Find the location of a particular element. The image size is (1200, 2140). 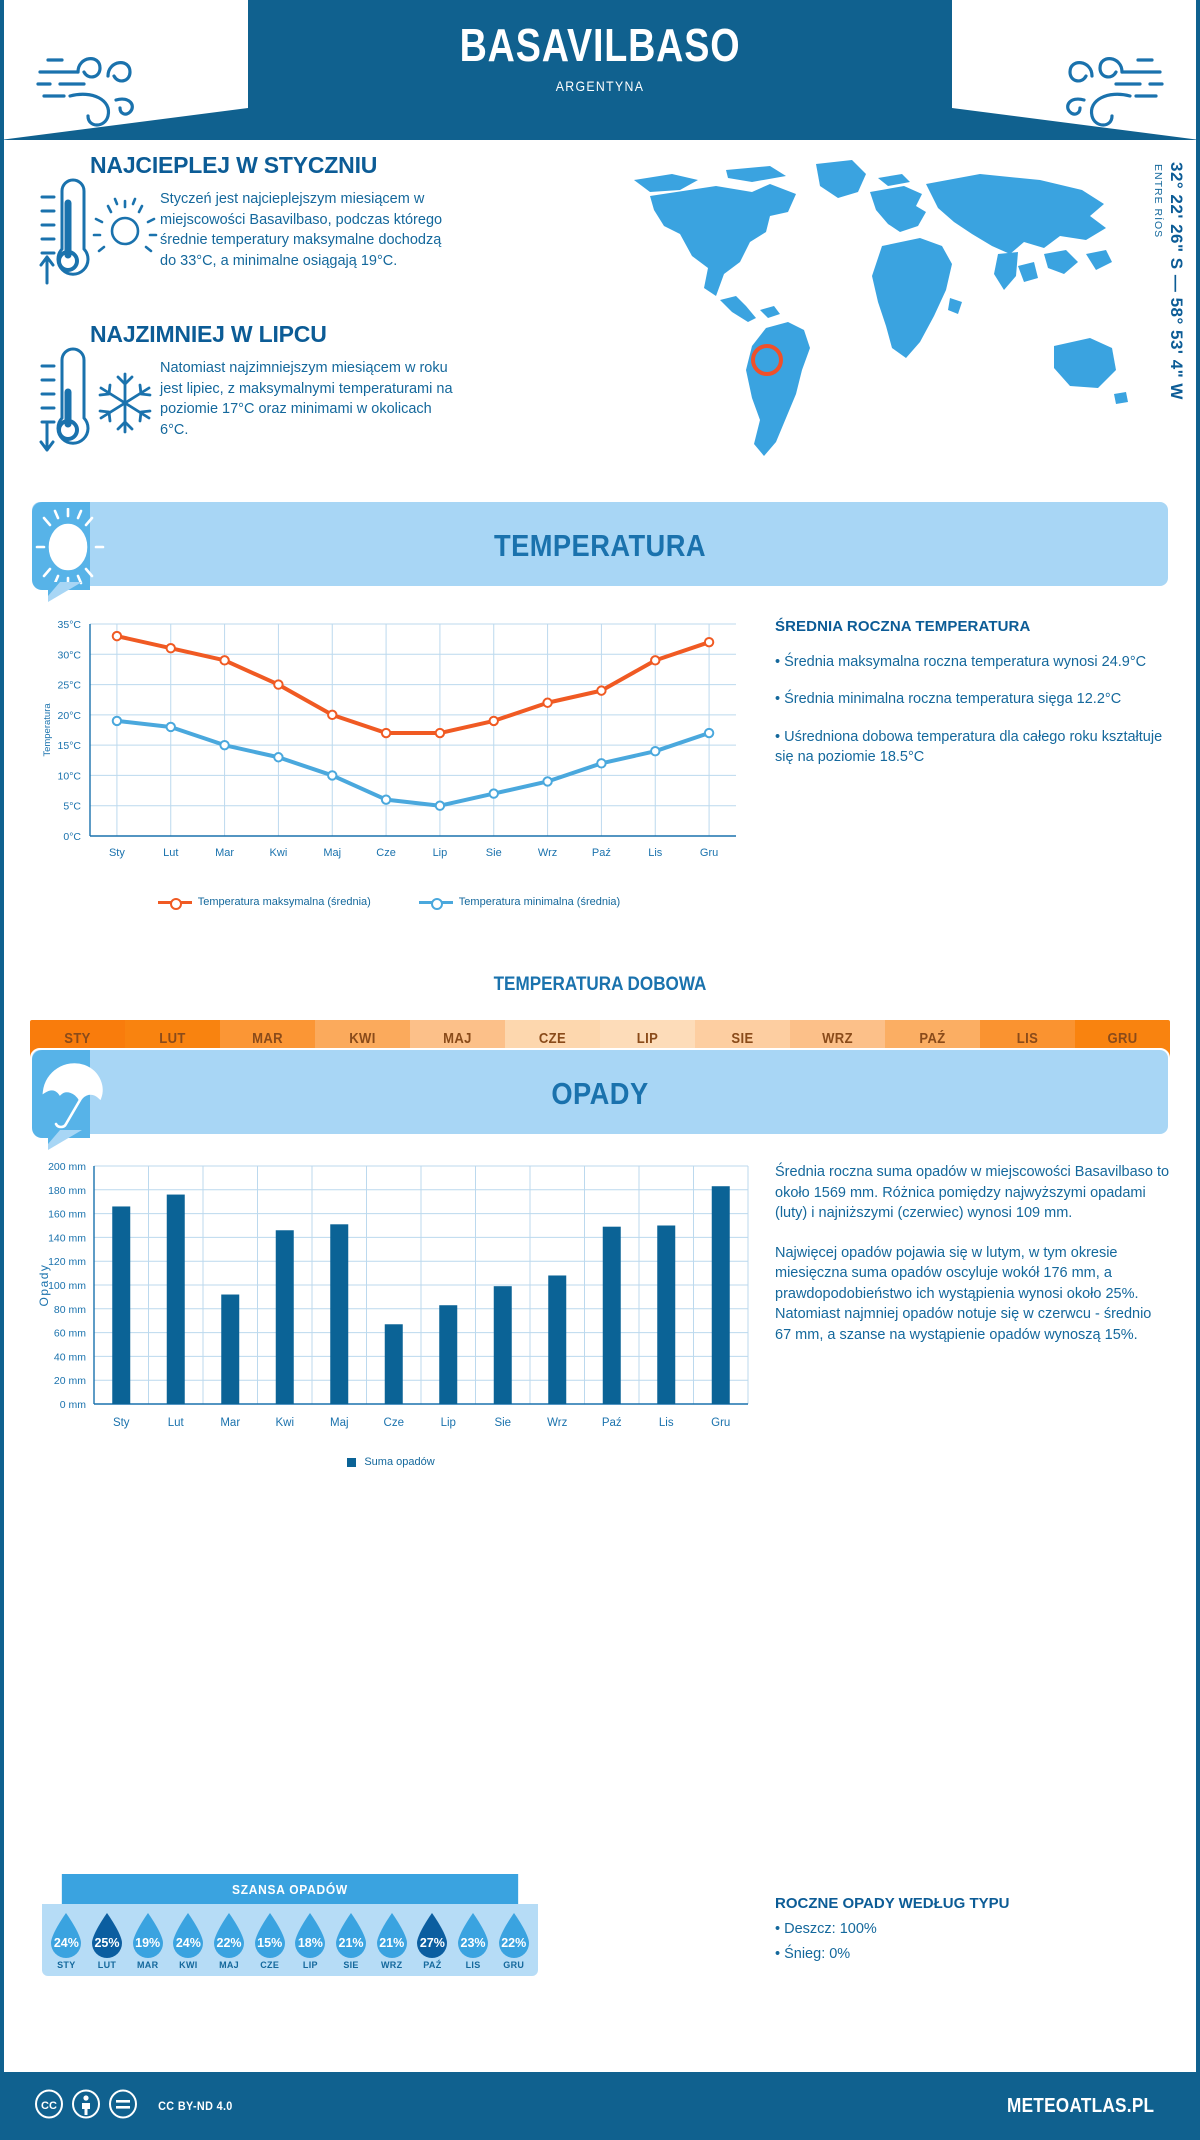

thermometer-down-icon is located at coordinates (65, 393).